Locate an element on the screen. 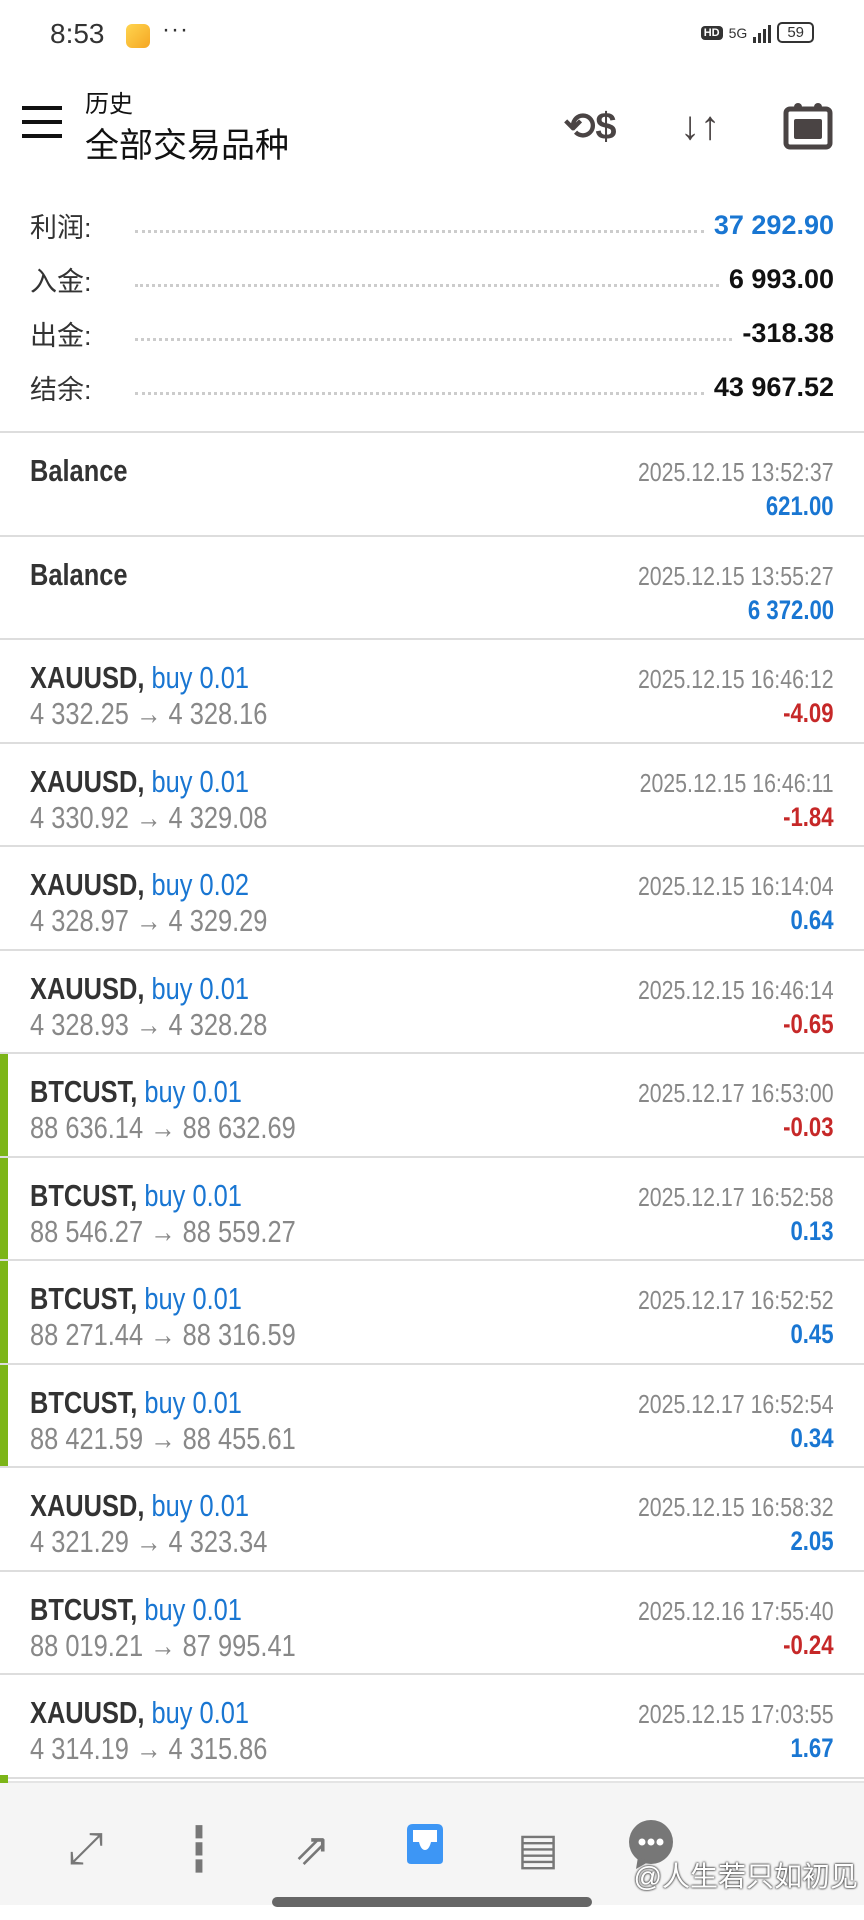 Image resolution: width=864 pixels, height=1920 pixels. summary-label: 入金: is located at coordinates (61, 281).